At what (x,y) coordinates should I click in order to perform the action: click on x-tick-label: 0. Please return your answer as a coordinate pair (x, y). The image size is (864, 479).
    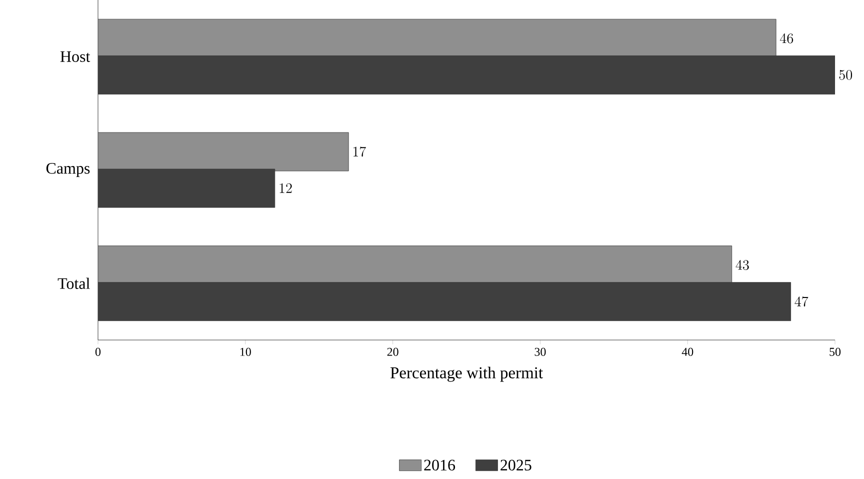
    Looking at the image, I should click on (98, 352).